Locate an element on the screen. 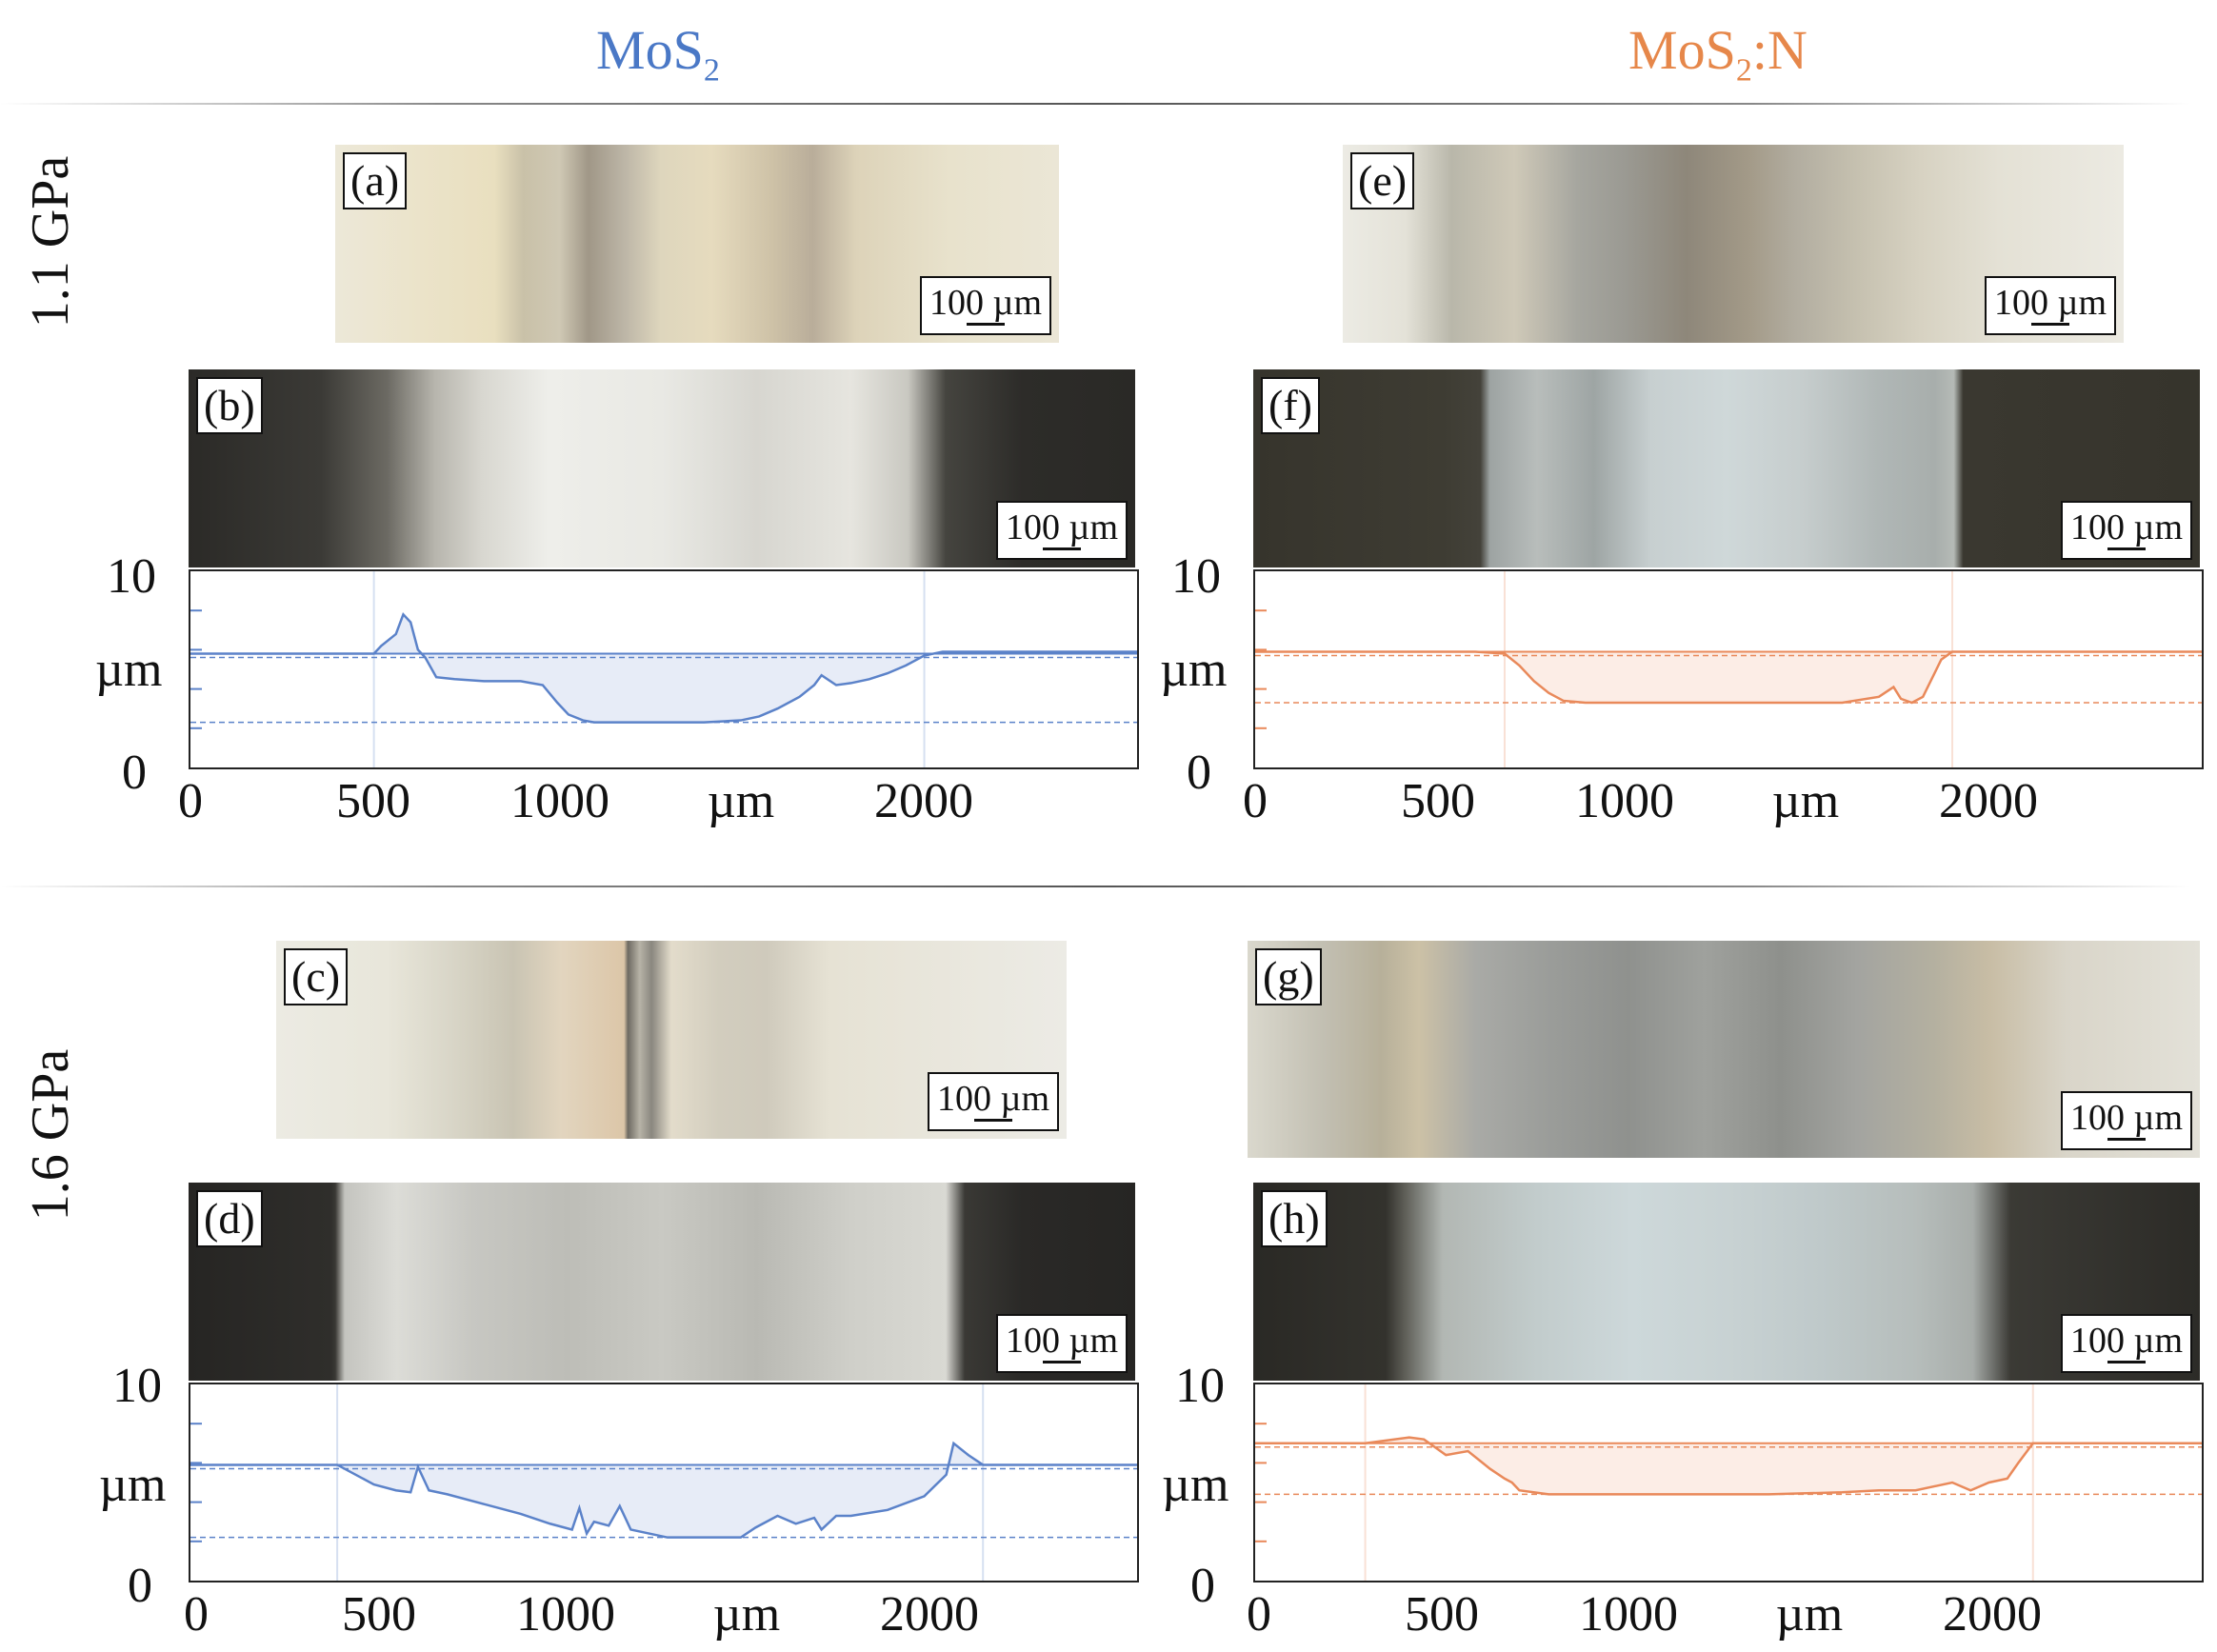 The height and width of the screenshot is (1652, 2217). panel-label: (e) is located at coordinates (1382, 181).